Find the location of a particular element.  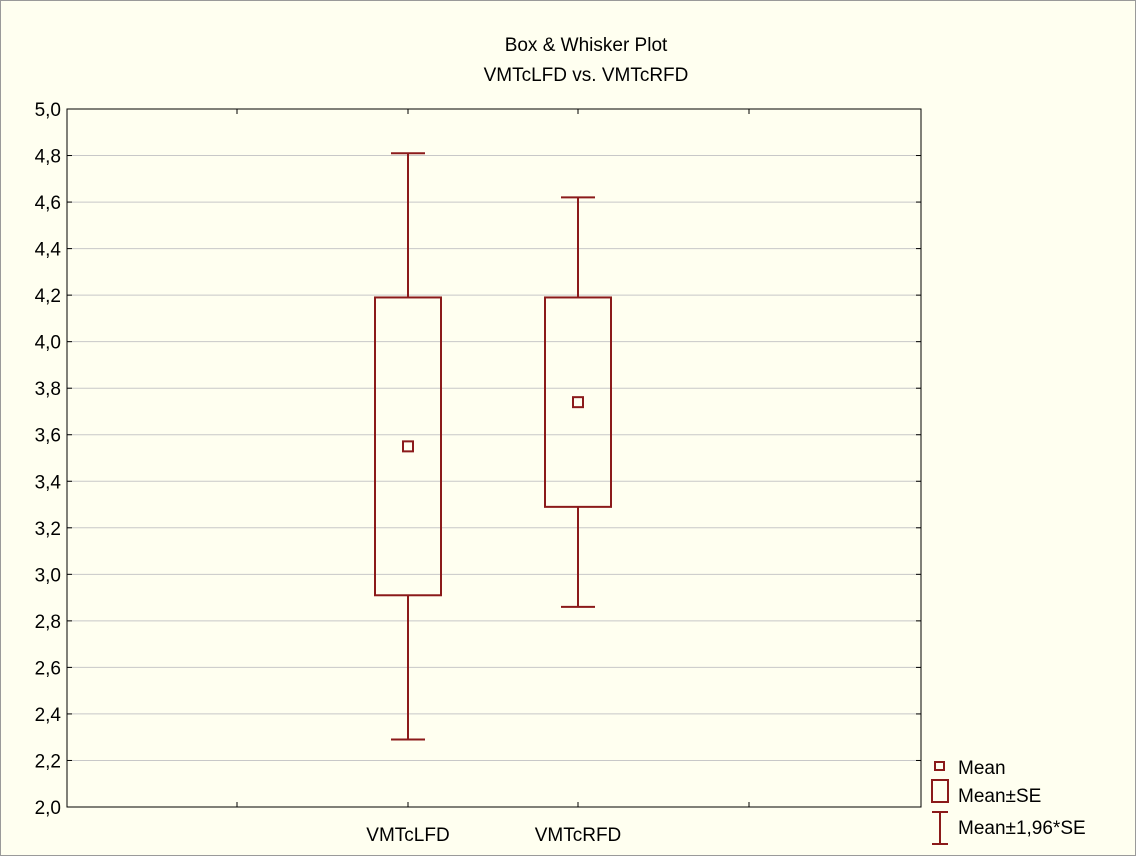

legend-label: Mean±SE is located at coordinates (999, 796).